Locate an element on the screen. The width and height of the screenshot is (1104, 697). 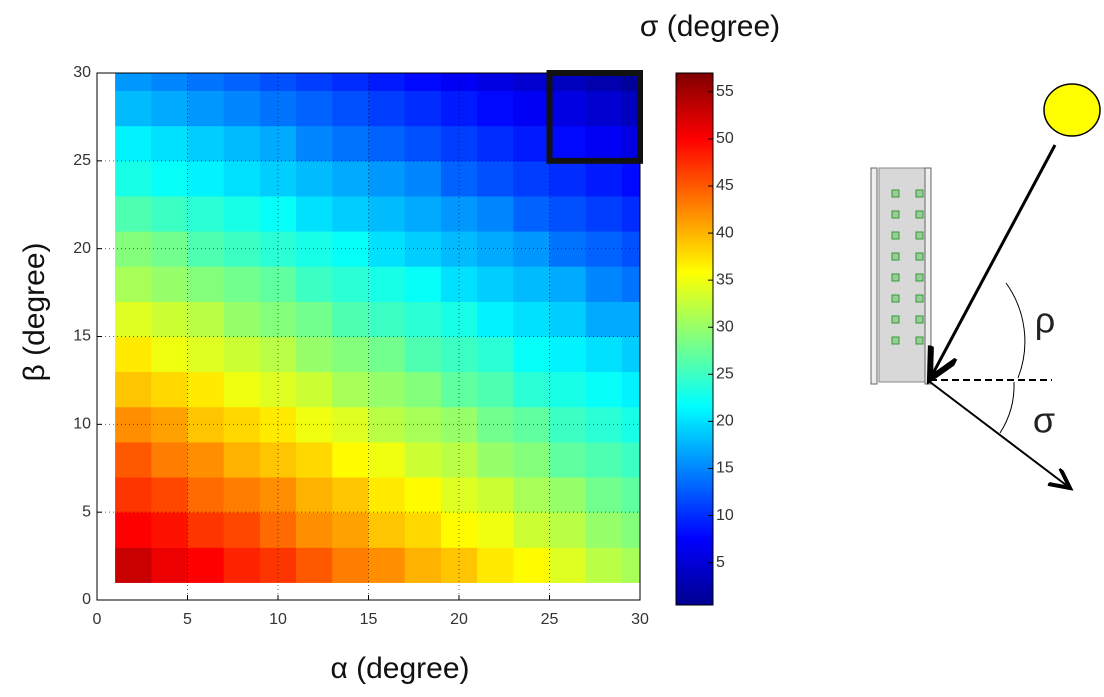
colorbar-tick-label: 35 is located at coordinates (725, 279).